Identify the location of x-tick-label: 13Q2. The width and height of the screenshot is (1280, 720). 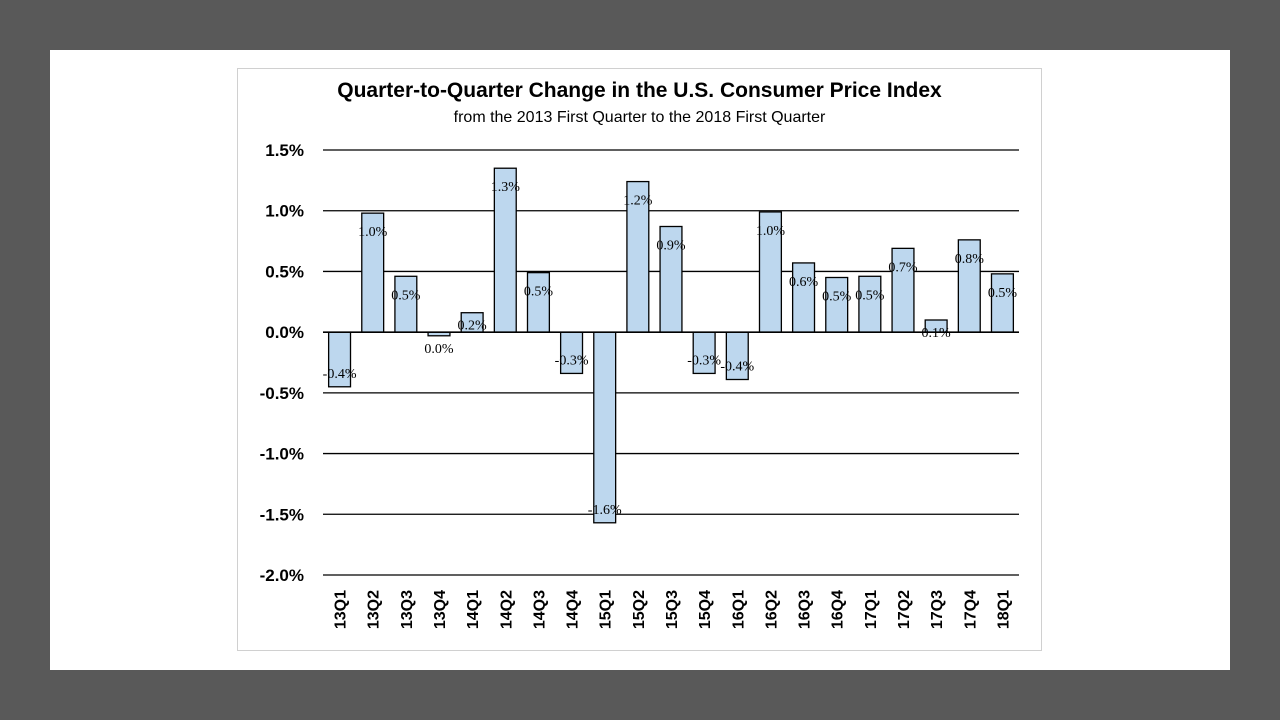
(374, 609).